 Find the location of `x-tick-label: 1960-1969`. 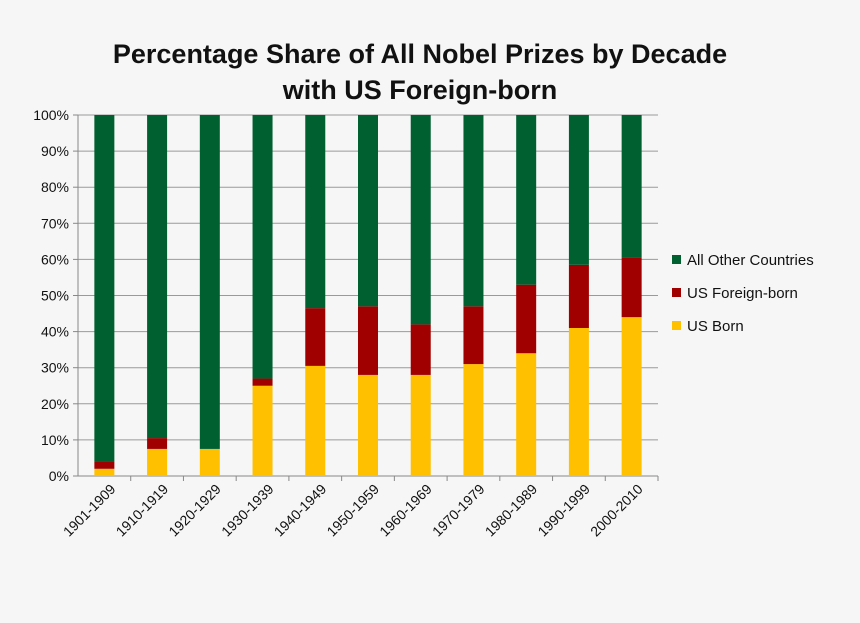

x-tick-label: 1960-1969 is located at coordinates (405, 510).